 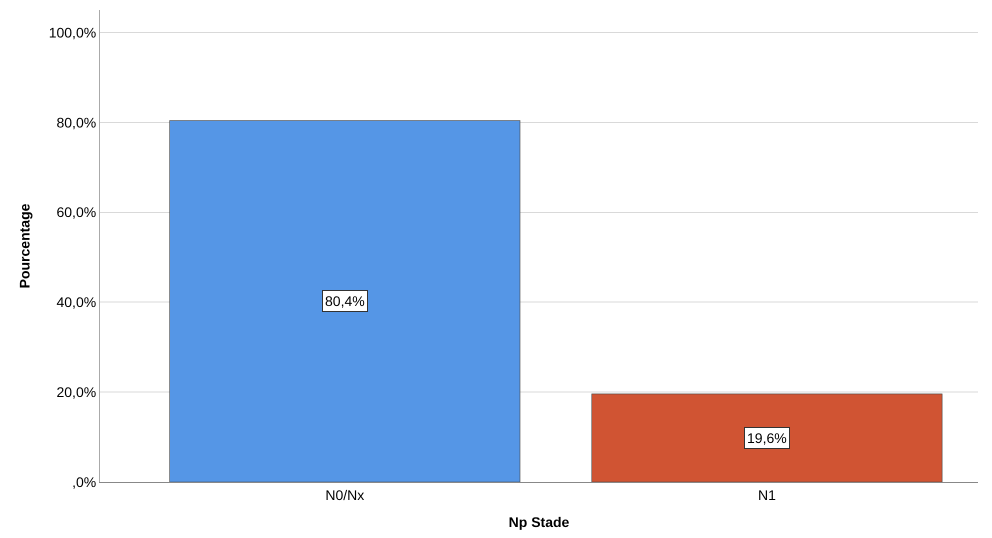 What do you see at coordinates (767, 494) in the screenshot?
I see `x-tick-label: N1` at bounding box center [767, 494].